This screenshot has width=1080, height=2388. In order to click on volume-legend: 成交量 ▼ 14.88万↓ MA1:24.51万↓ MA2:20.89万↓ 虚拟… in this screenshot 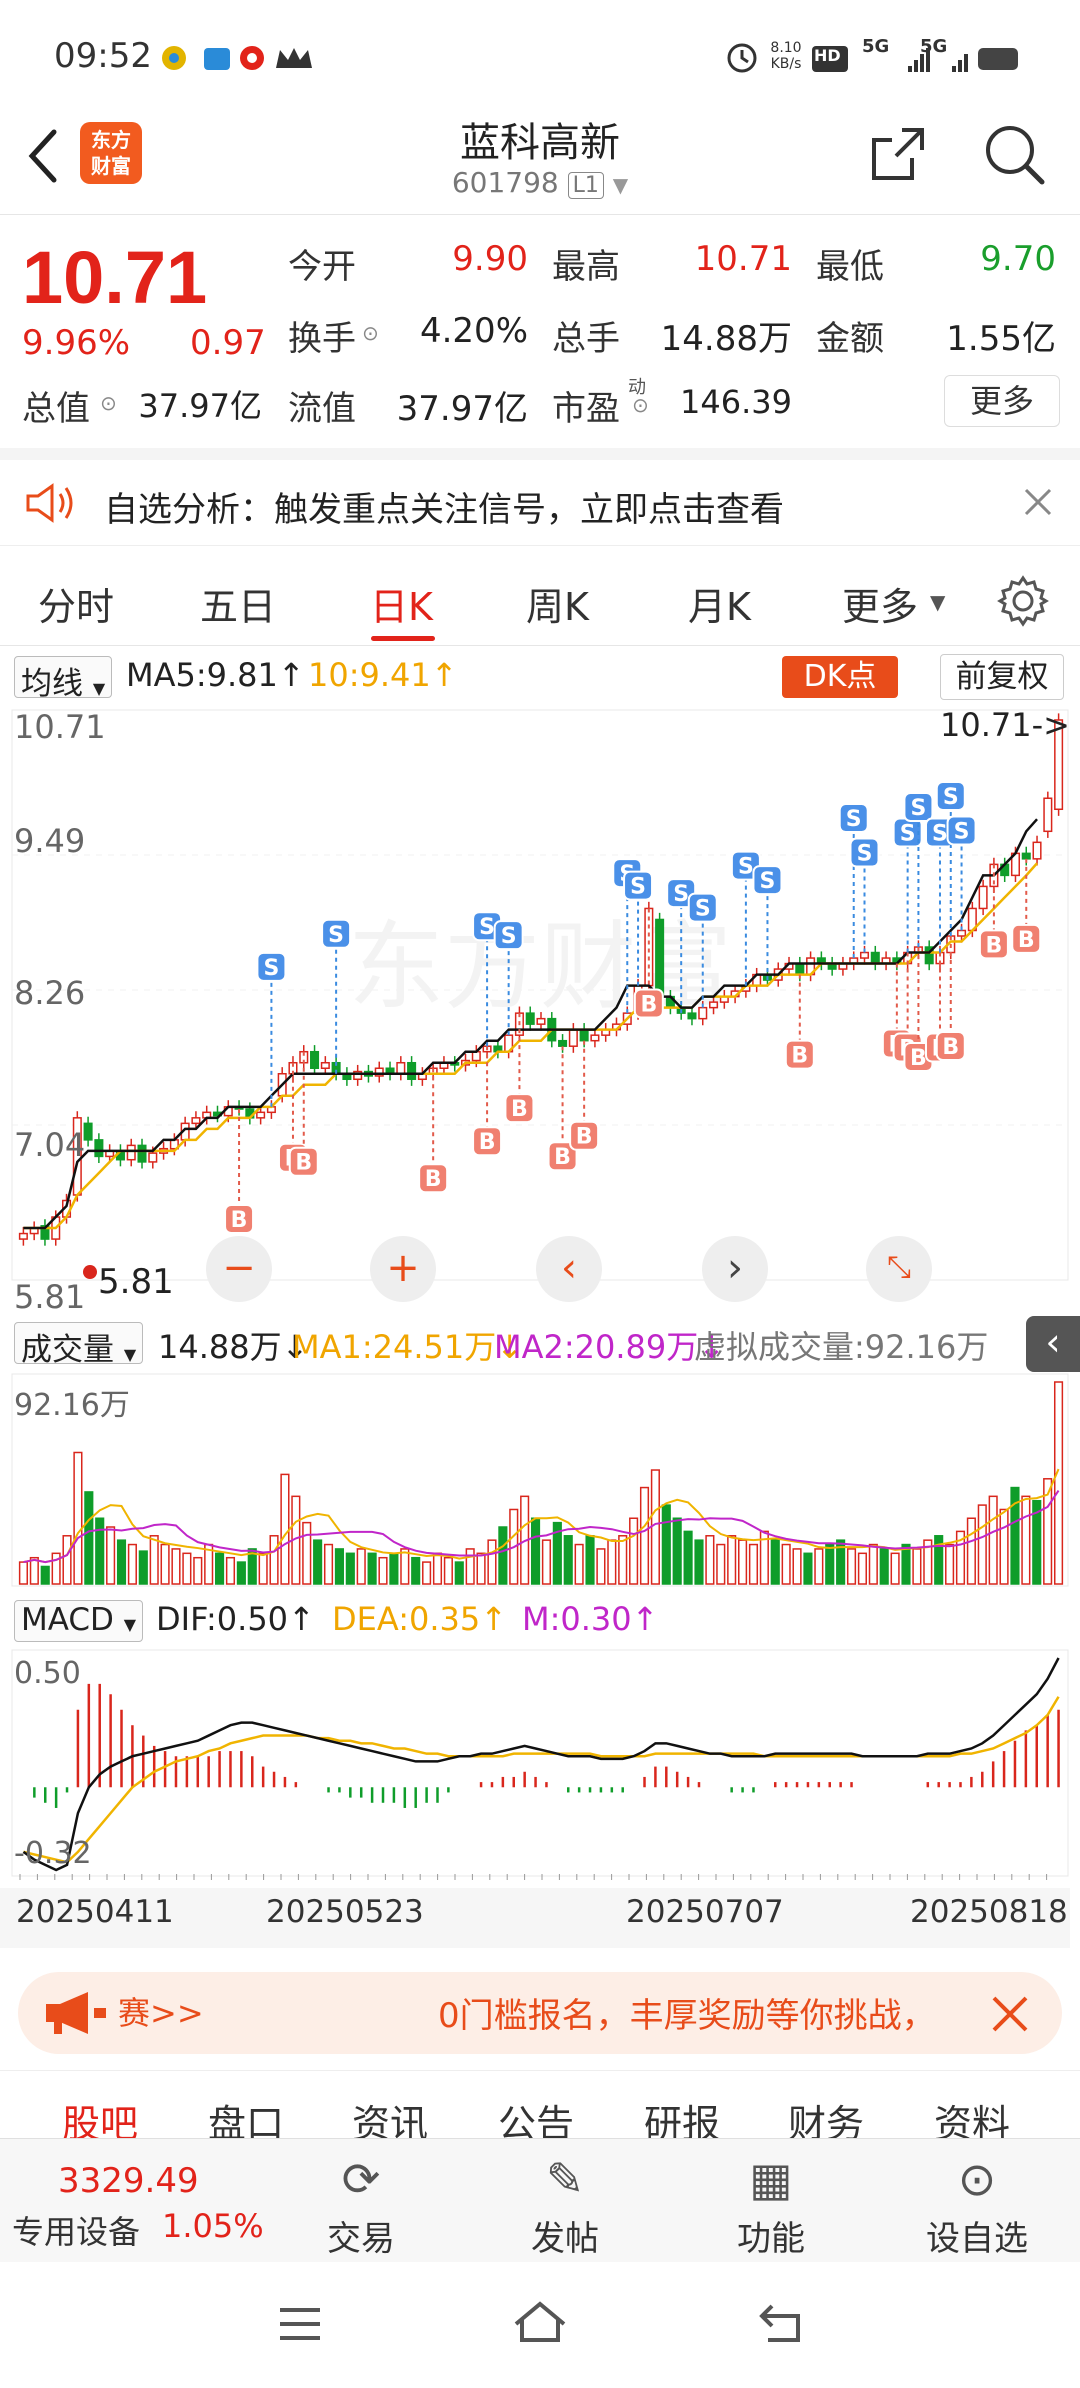, I will do `click(540, 1342)`.